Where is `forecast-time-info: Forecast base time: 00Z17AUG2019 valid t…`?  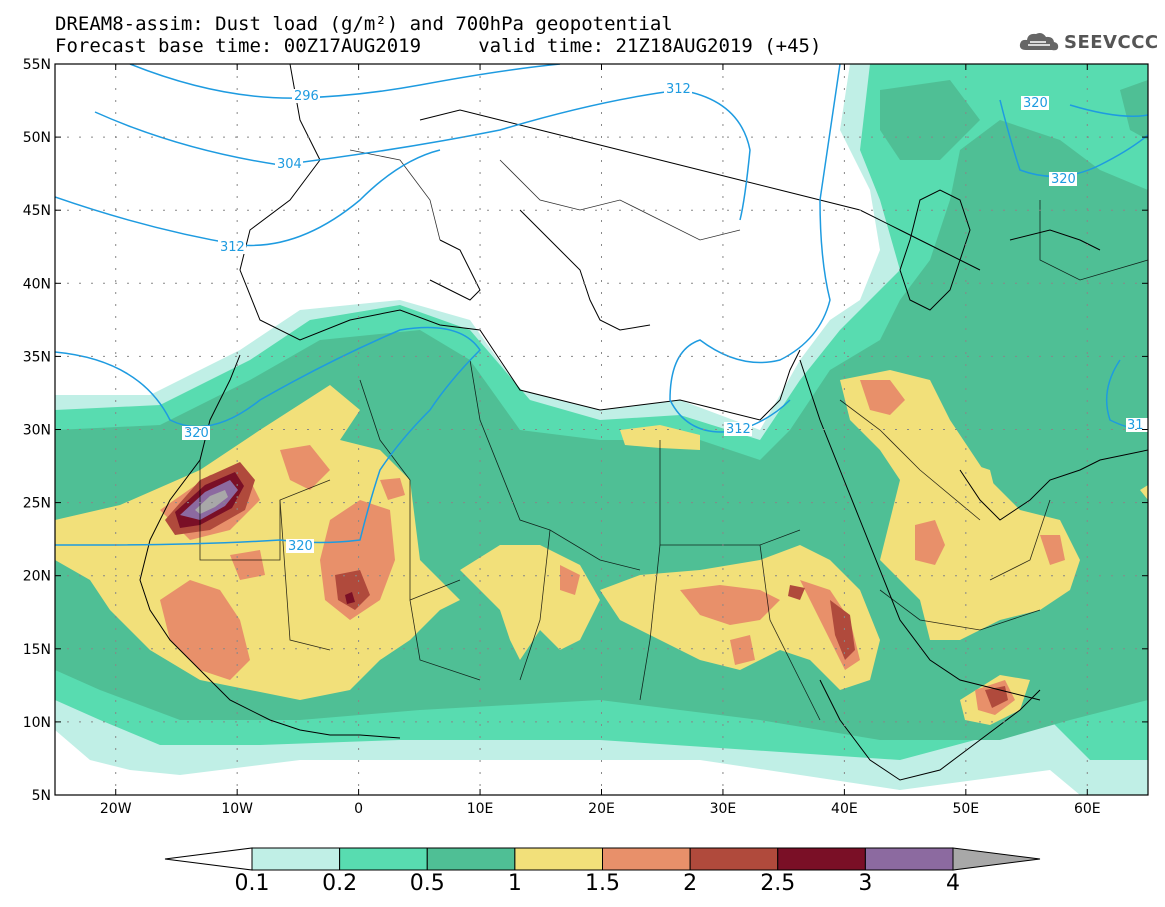 forecast-time-info: Forecast base time: 00Z17AUG2019 valid t… is located at coordinates (438, 46).